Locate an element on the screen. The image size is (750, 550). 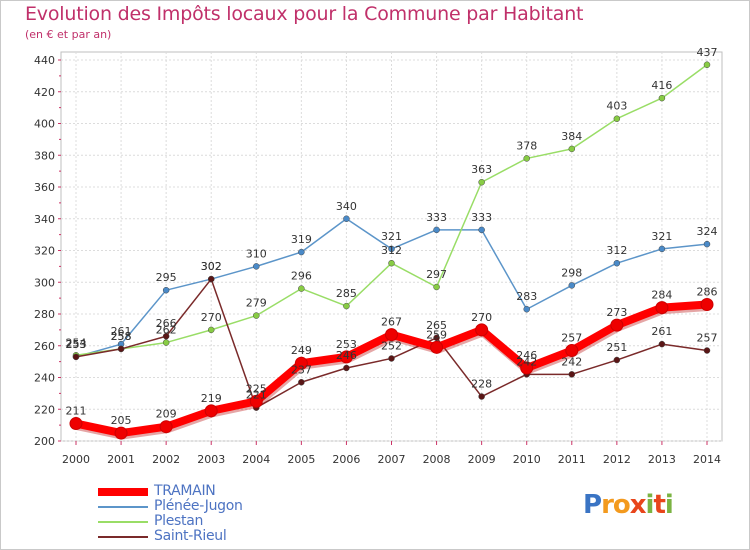
data-label: 363 is located at coordinates (481, 169).